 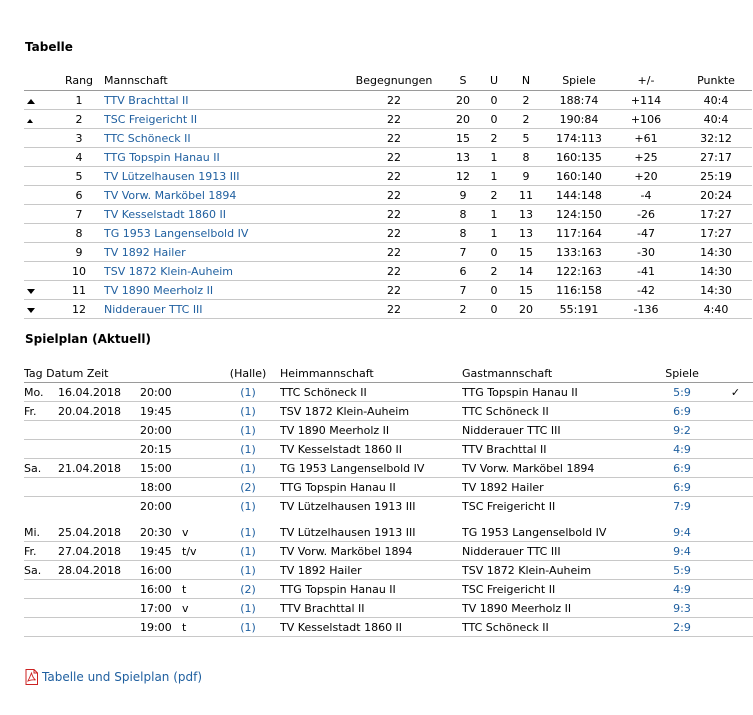 I want to click on diff-cell: -30, so click(x=646, y=252).